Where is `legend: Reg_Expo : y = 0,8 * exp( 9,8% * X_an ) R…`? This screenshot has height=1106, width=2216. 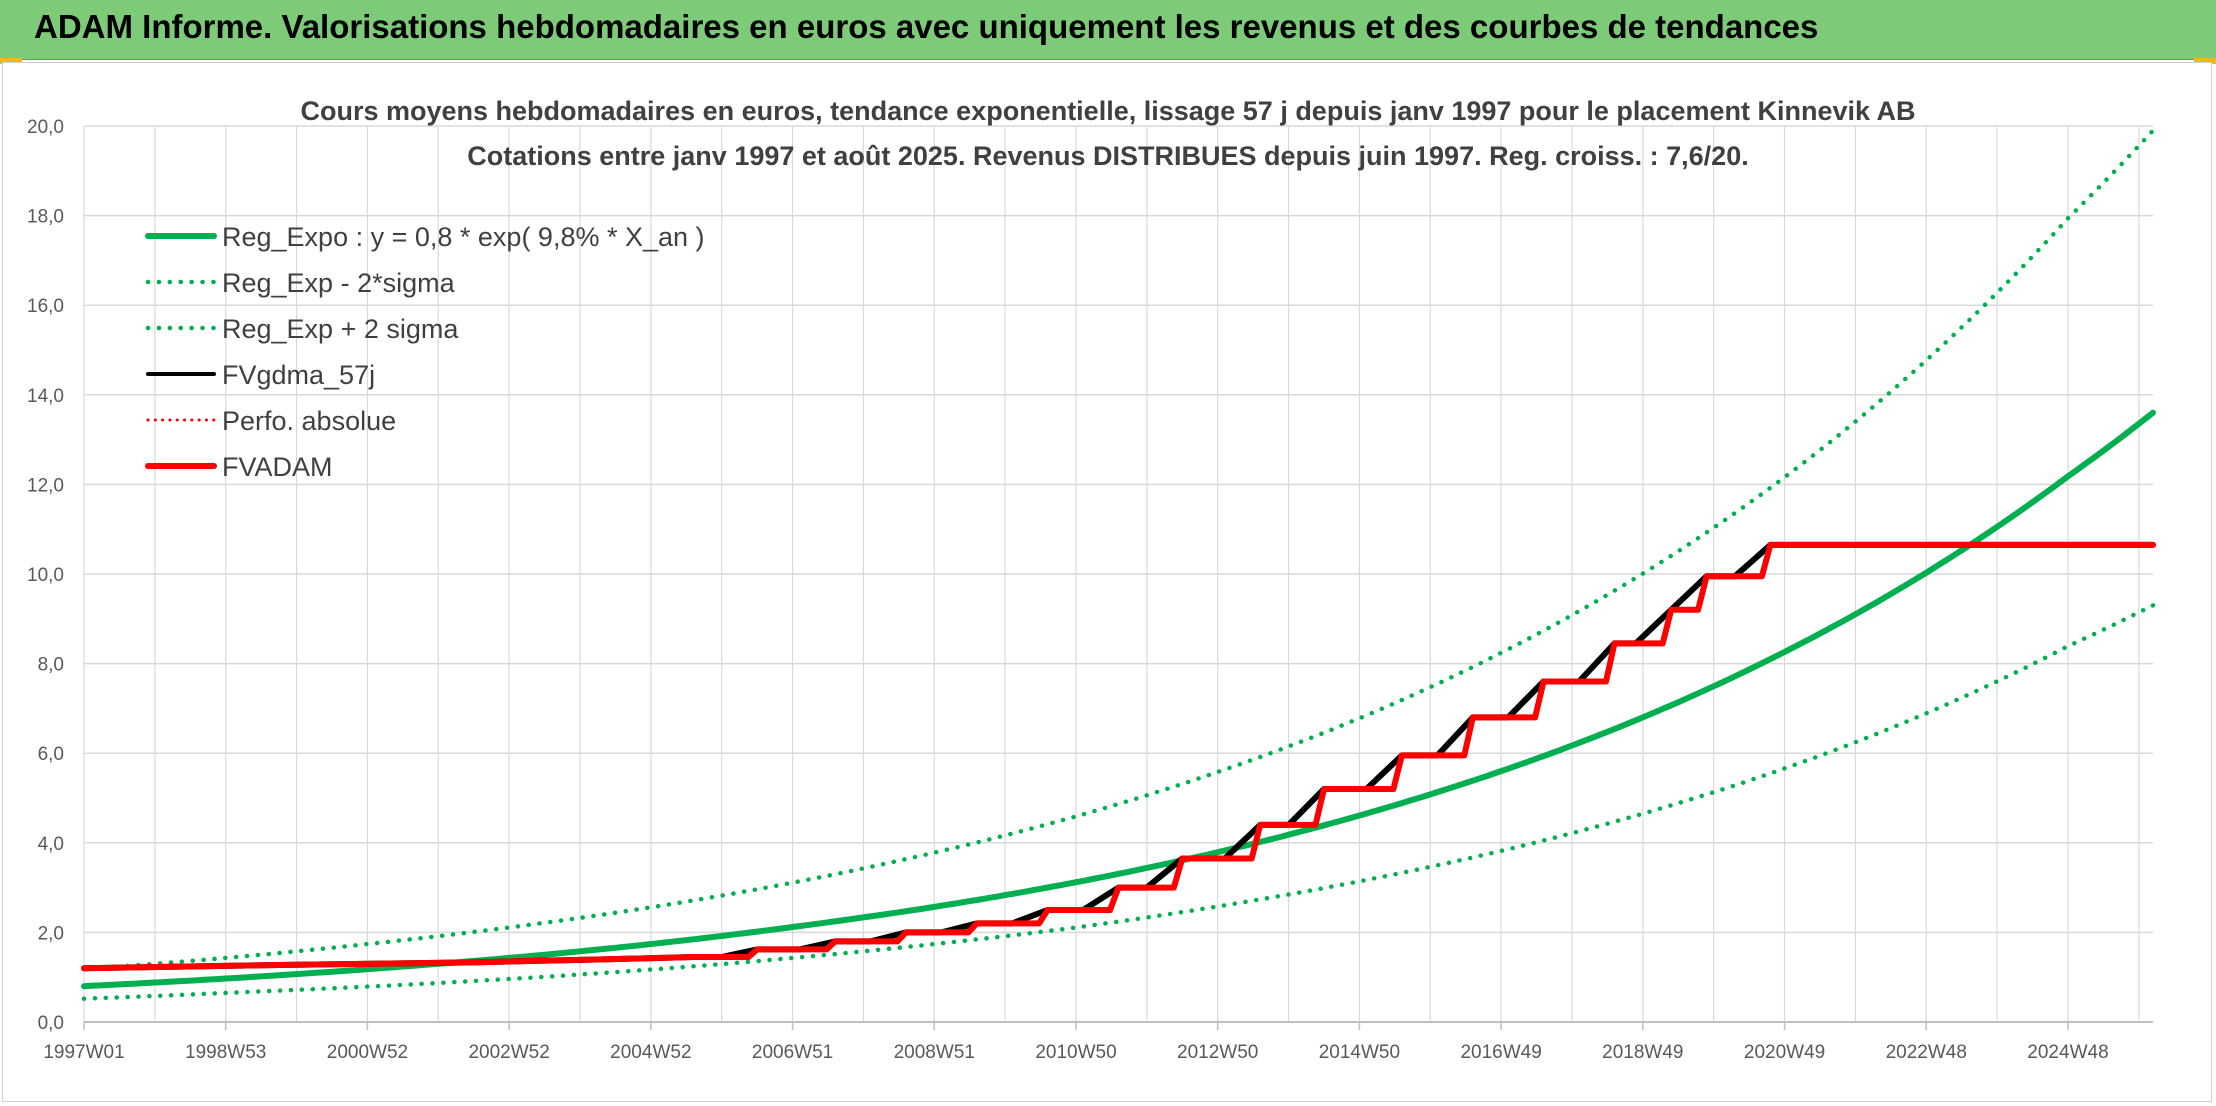
legend: Reg_Expo : y = 0,8 * exp( 9,8% * X_an ) R… is located at coordinates (425, 352).